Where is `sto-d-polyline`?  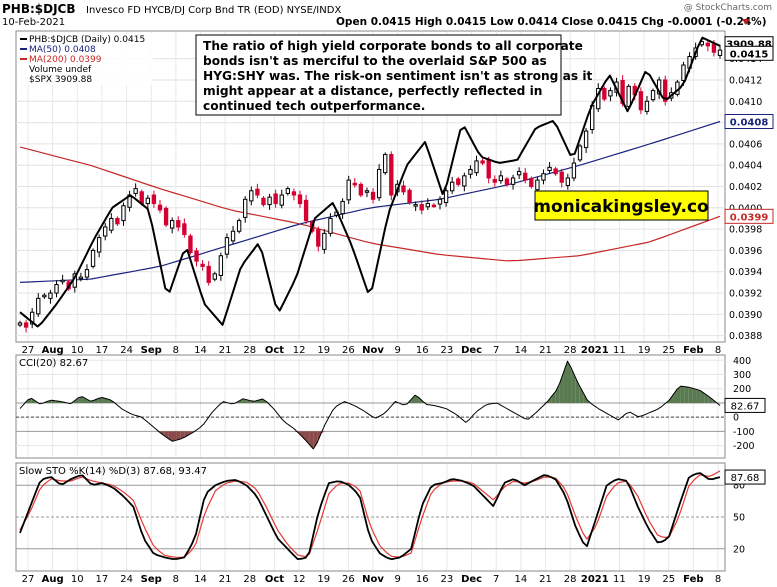
sto-d-polyline is located at coordinates (370, 514).